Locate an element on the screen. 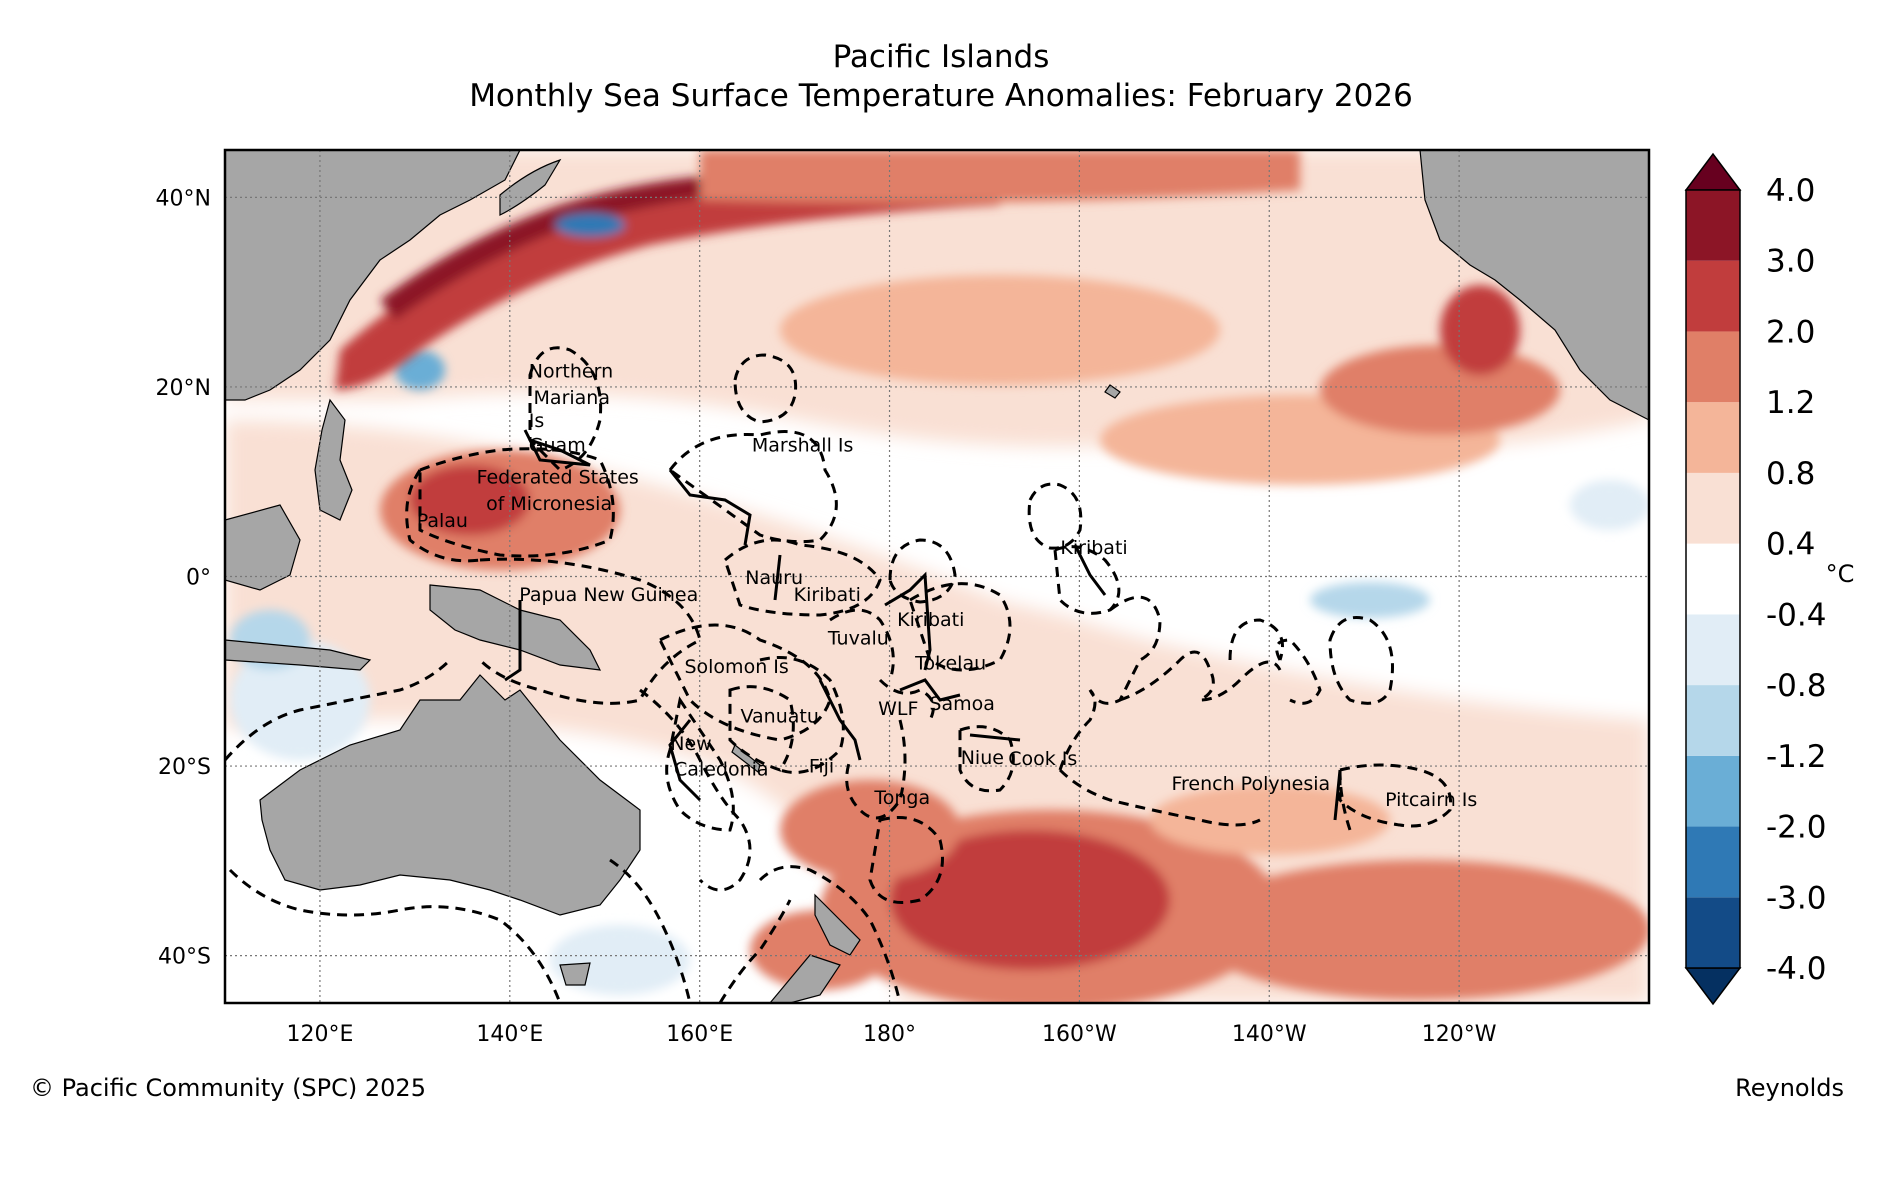 The height and width of the screenshot is (1180, 1882). eez-fp-east is located at coordinates (1298, 671).